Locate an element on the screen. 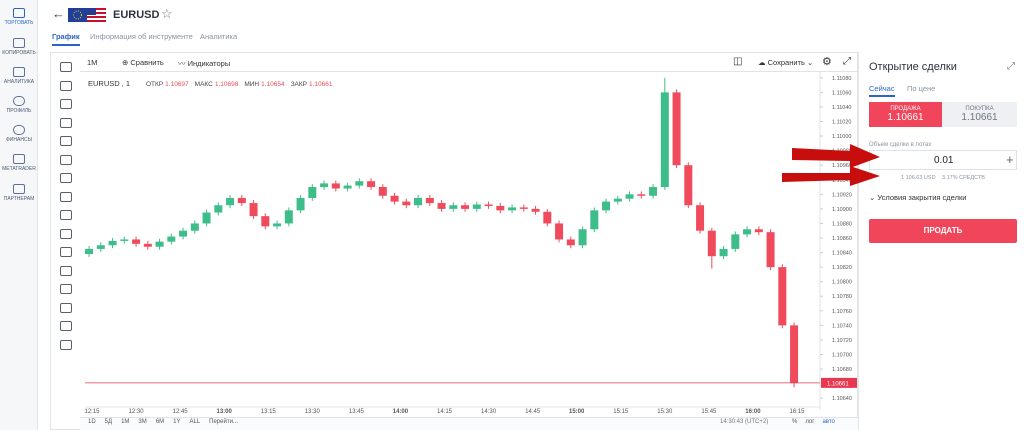  range-button: 5Д is located at coordinates (108, 422).